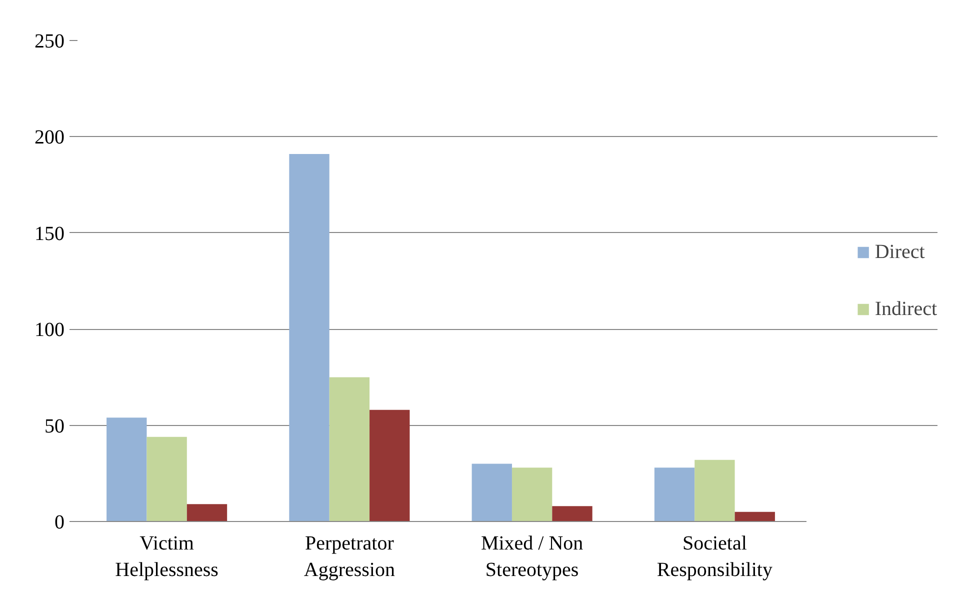  I want to click on y-tick-label: 200, so click(49, 137).